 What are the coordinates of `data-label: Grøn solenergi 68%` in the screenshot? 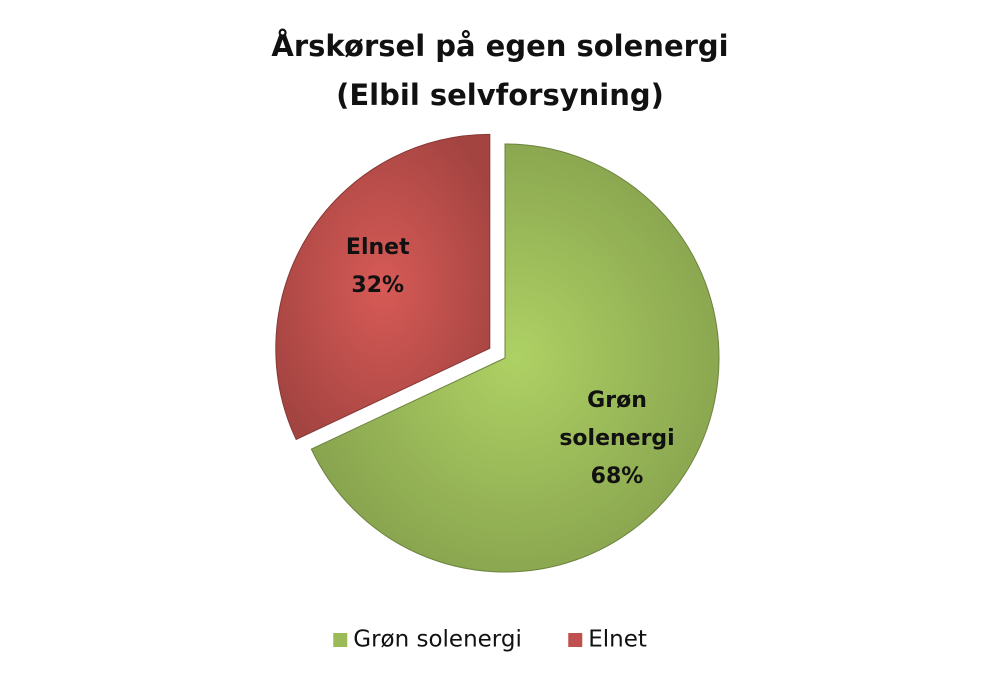 It's located at (617, 439).